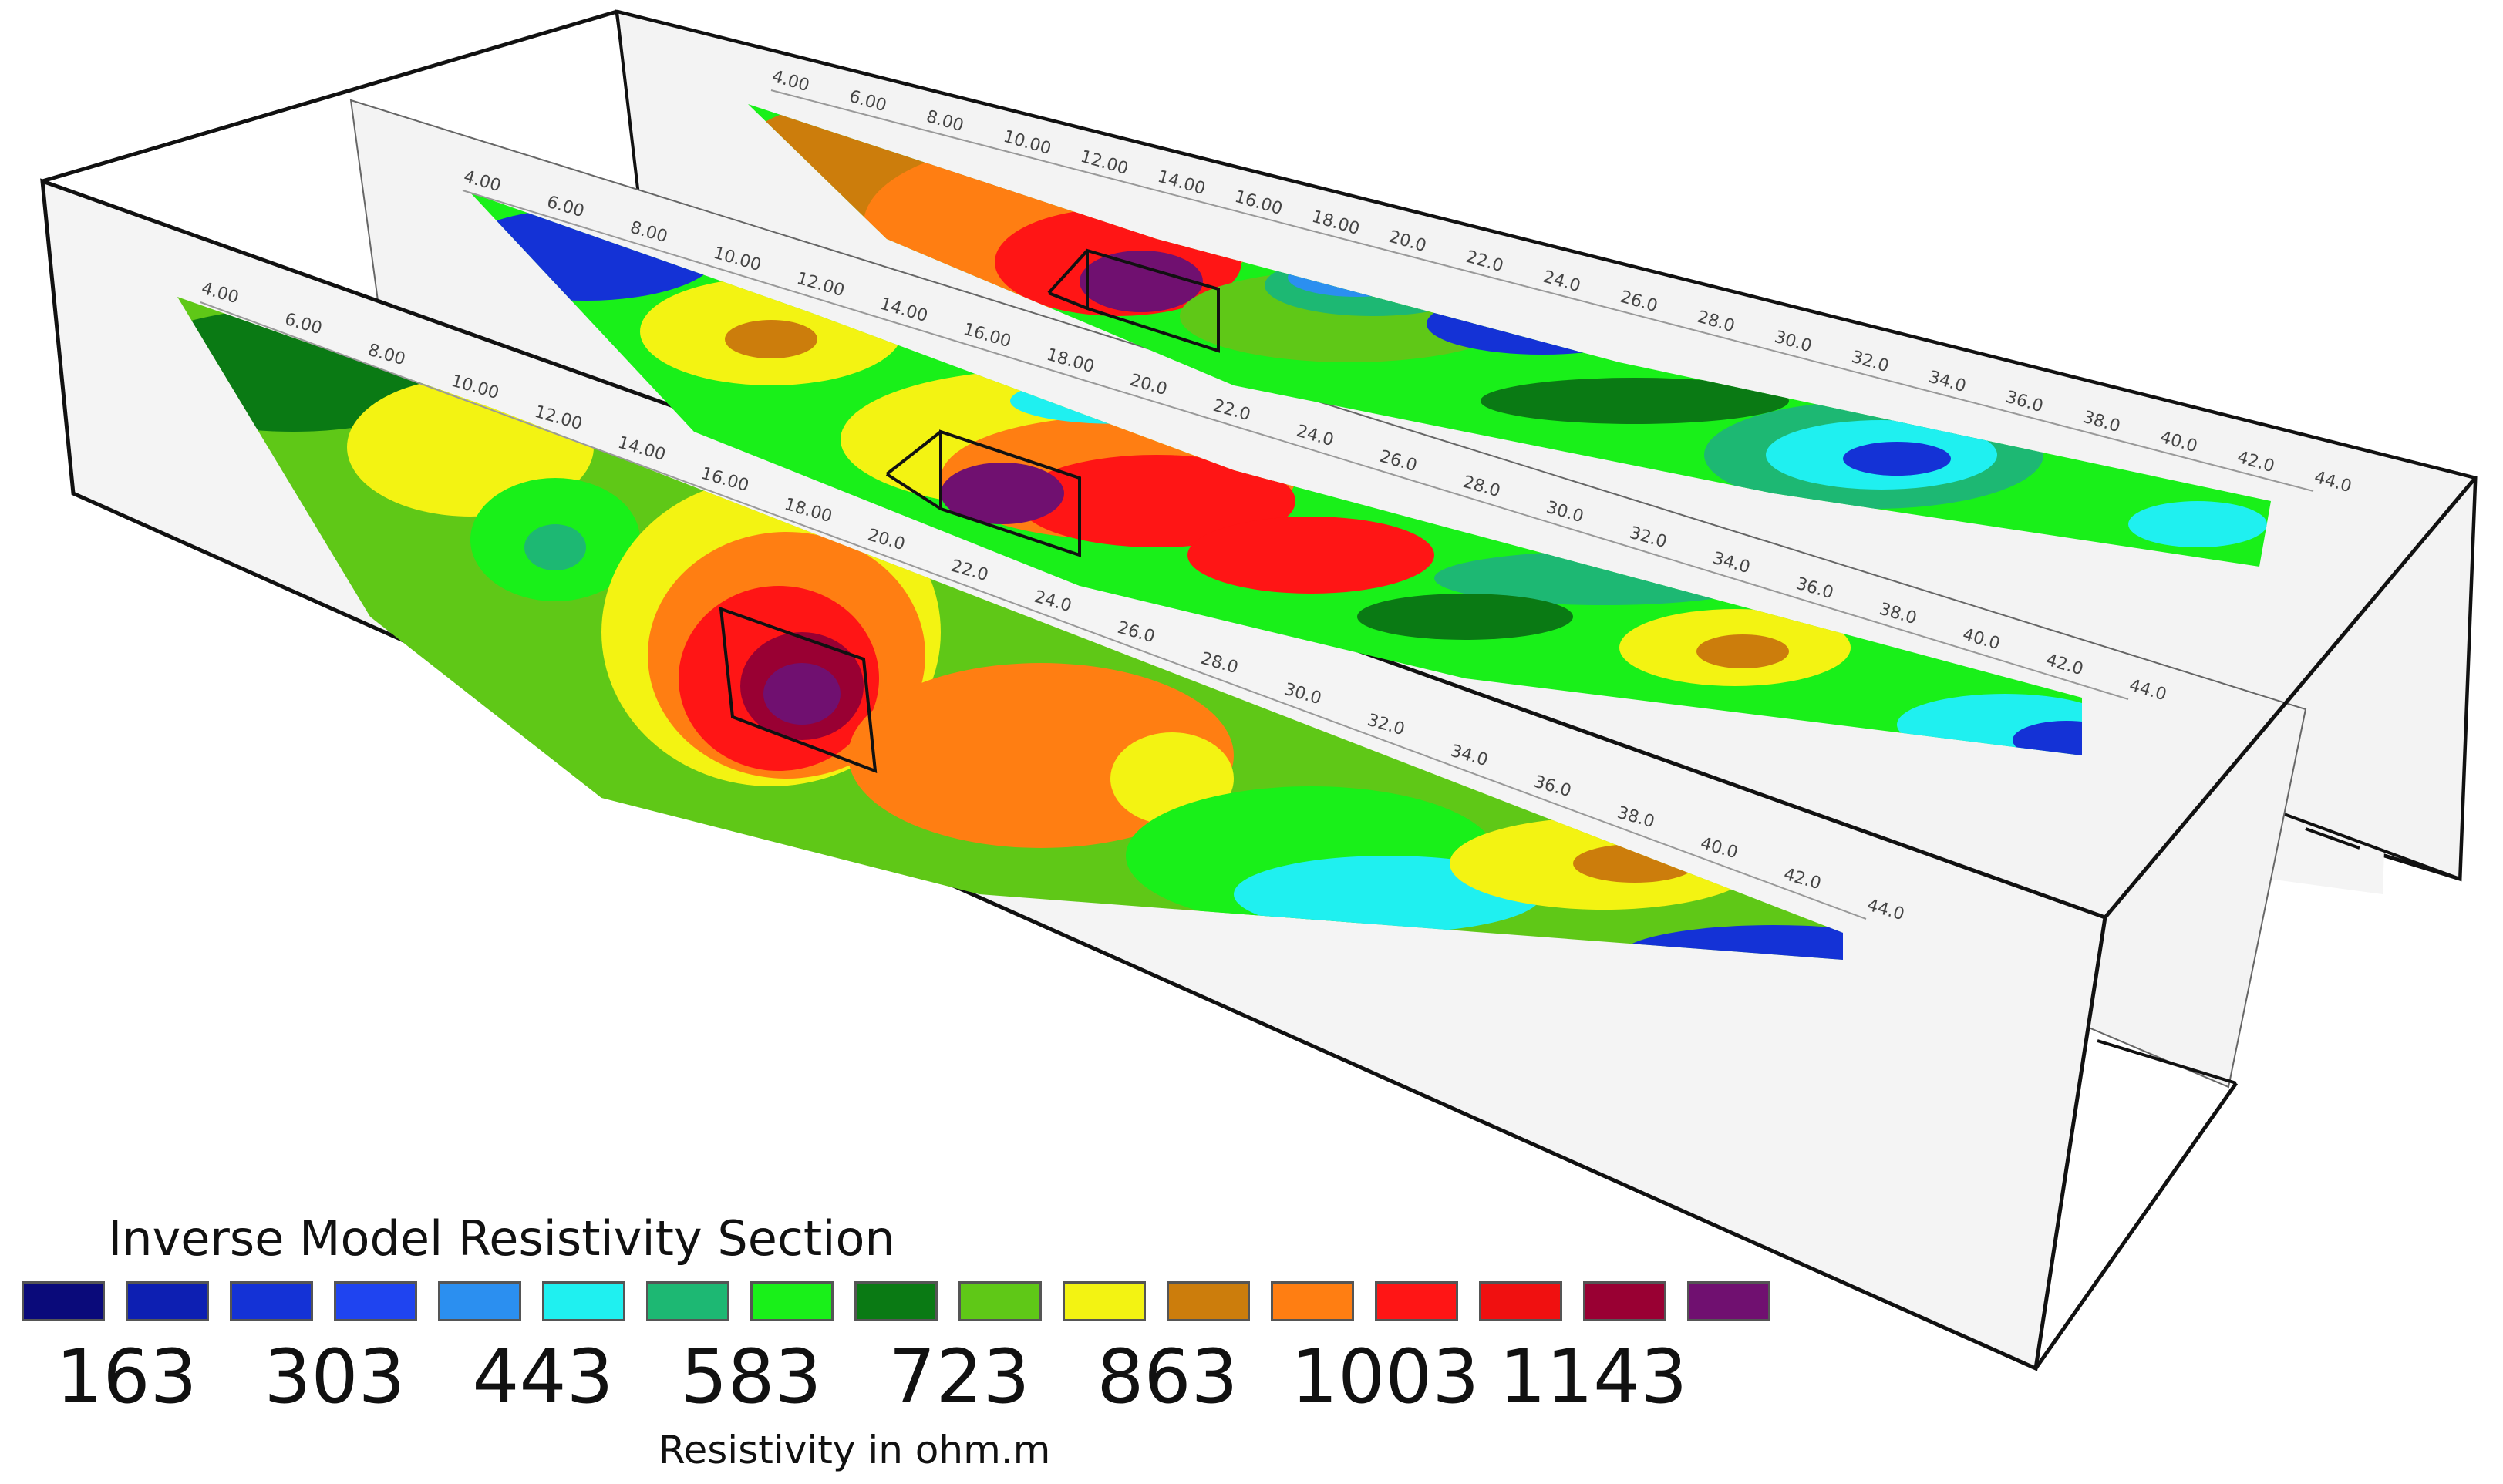 The height and width of the screenshot is (1484, 2503). What do you see at coordinates (855, 1450) in the screenshot?
I see `legend-unit-label: Resistivity in ohm.m` at bounding box center [855, 1450].